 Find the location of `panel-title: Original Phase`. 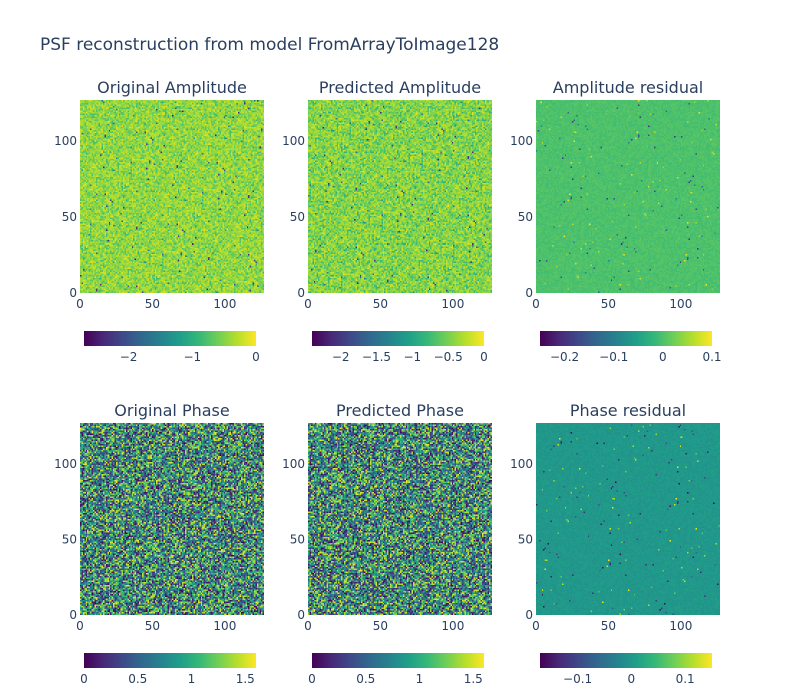

panel-title: Original Phase is located at coordinates (171, 410).